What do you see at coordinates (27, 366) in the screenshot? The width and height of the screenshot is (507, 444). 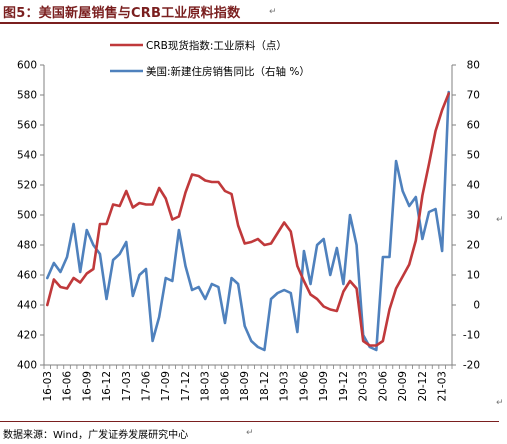 I see `y-left-tick-label: 400` at bounding box center [27, 366].